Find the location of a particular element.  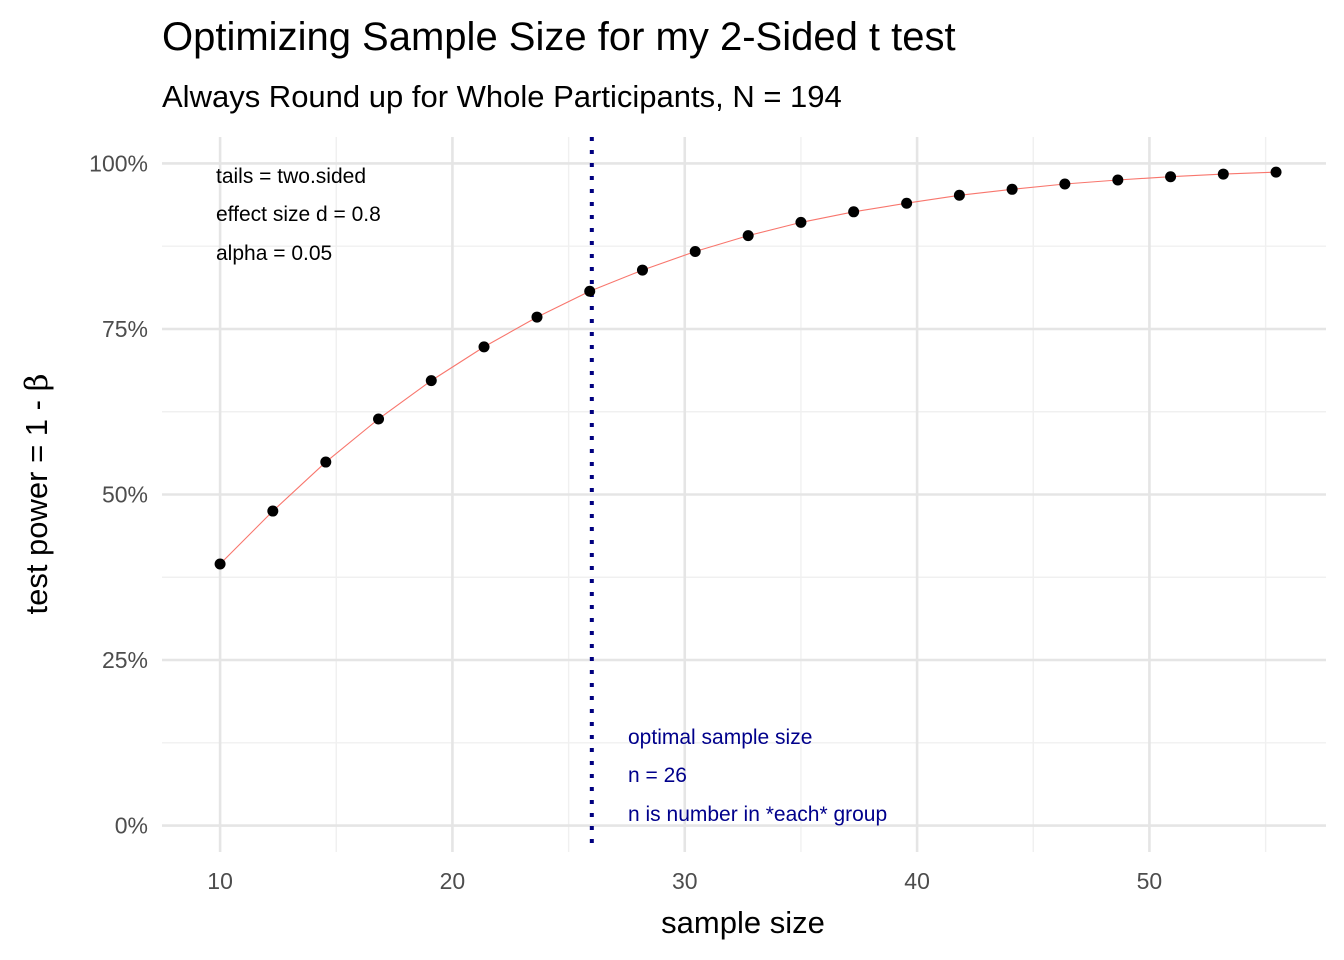

x-tick-label: 30 is located at coordinates (685, 881).